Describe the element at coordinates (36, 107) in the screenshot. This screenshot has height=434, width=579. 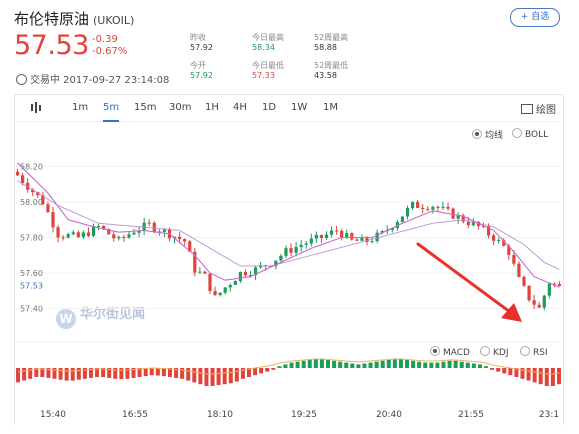
I see `candlestick-icon` at that location.